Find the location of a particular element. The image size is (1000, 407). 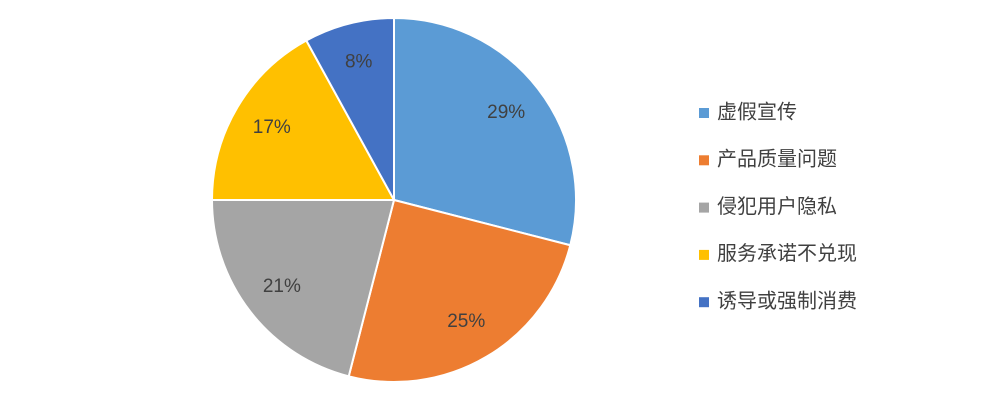

legend-label: 虚假宣传 is located at coordinates (757, 111).